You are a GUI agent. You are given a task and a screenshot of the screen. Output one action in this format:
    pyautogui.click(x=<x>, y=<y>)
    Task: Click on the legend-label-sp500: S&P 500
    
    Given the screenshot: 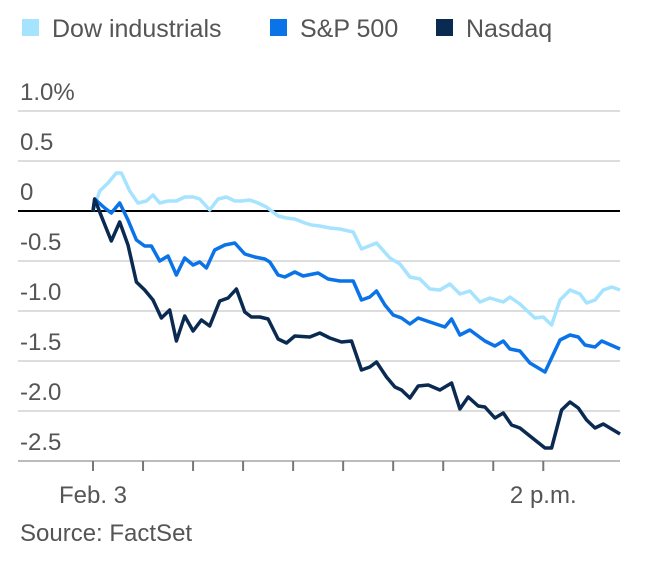 What is the action you would take?
    pyautogui.click(x=349, y=29)
    